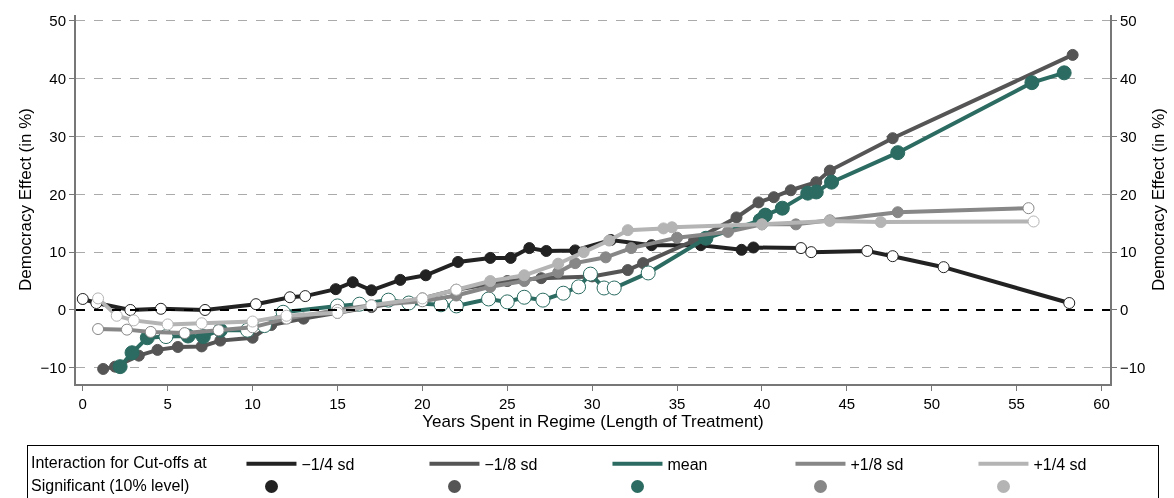 This screenshot has width=1174, height=498. I want to click on x-tick-label: 25, so click(507, 403).